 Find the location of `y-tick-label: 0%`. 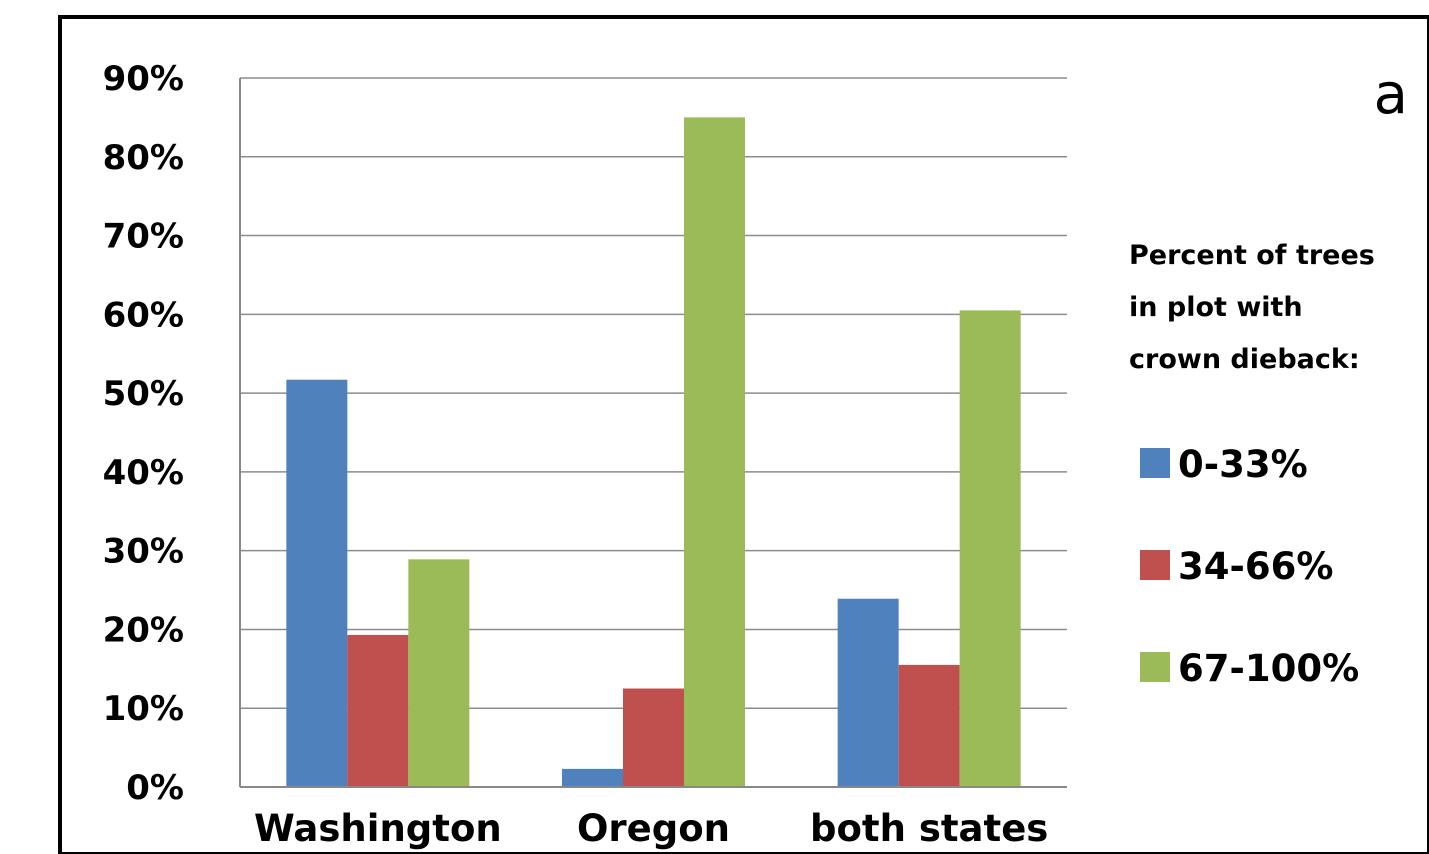

y-tick-label: 0% is located at coordinates (155, 788).